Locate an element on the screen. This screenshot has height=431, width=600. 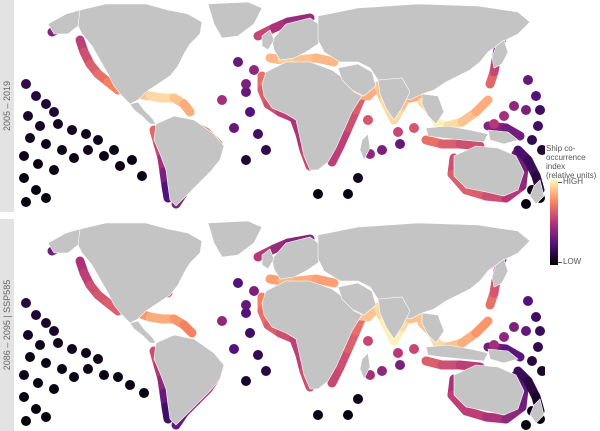
band-bay-of-bengal-segment is located at coordinates (415, 318).